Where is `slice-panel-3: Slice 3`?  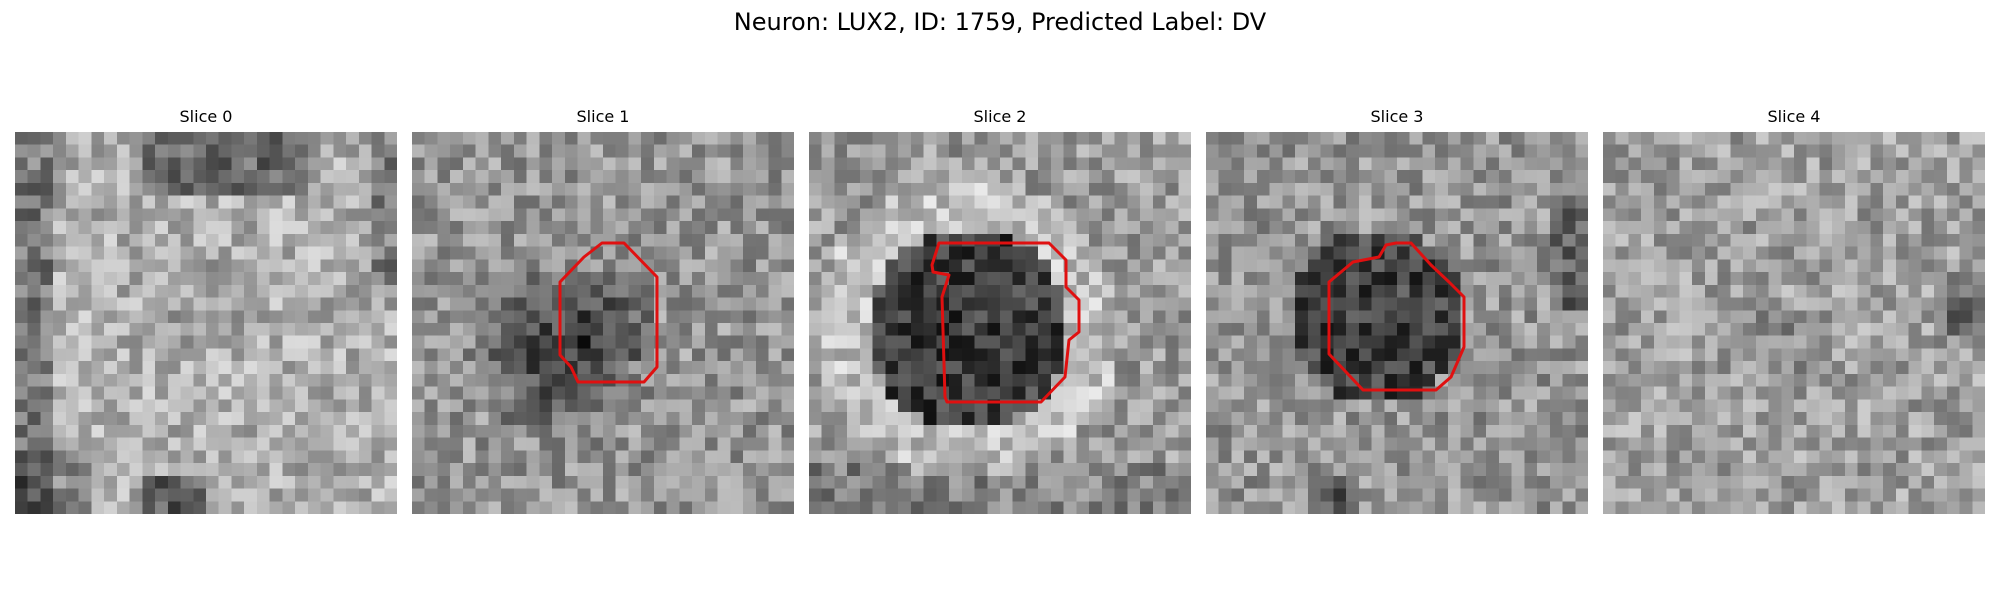
slice-panel-3: Slice 3 is located at coordinates (1397, 310).